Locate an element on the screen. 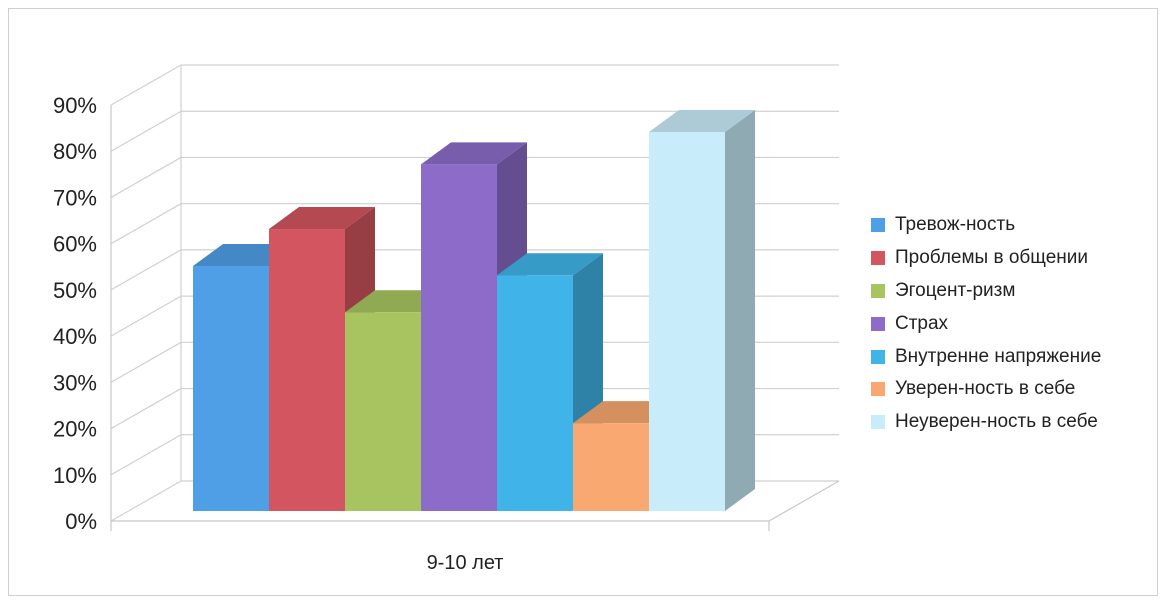  legend-item: Страх is located at coordinates (986, 323).